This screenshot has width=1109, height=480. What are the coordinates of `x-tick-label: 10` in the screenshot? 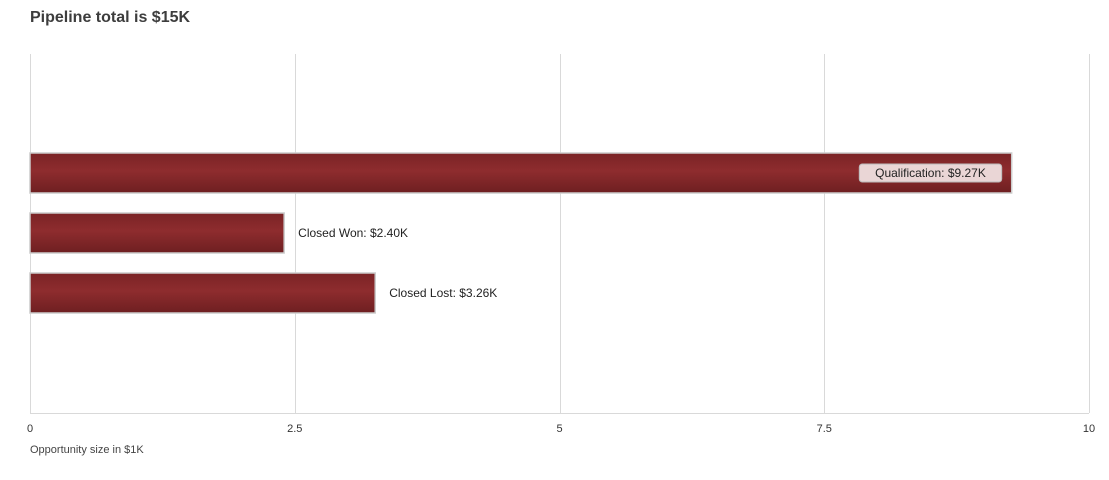 It's located at (1089, 429).